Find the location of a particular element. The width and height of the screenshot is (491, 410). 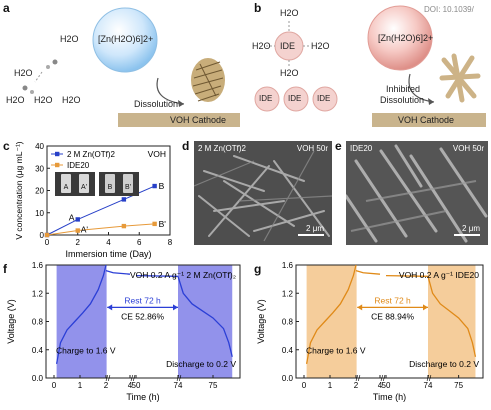

chart-title: VOH 0.2 A g⁻¹ 2 M Zn(OTf)₂ is located at coordinates (183, 275).